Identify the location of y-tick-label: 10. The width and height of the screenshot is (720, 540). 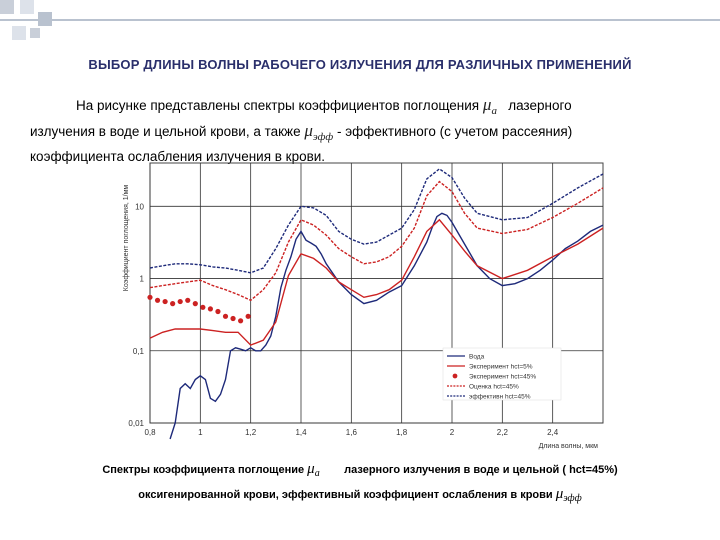
(139, 206).